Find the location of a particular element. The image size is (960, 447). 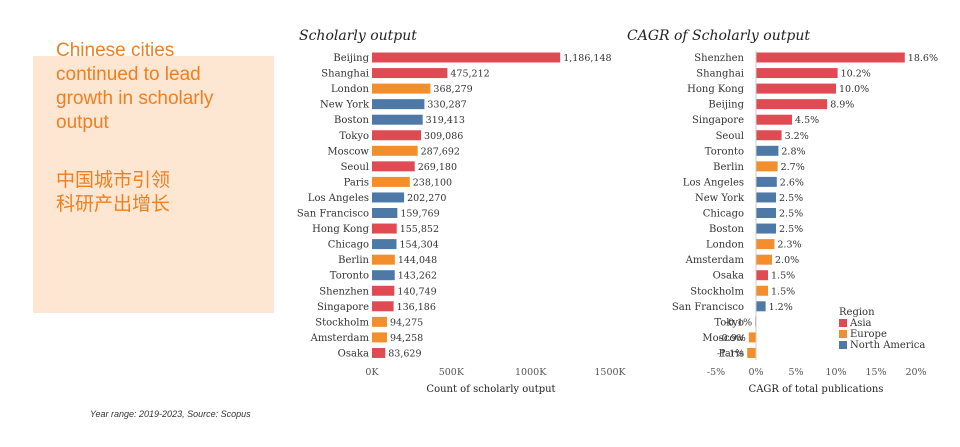

value-label-seoul: 269,180 is located at coordinates (437, 167).